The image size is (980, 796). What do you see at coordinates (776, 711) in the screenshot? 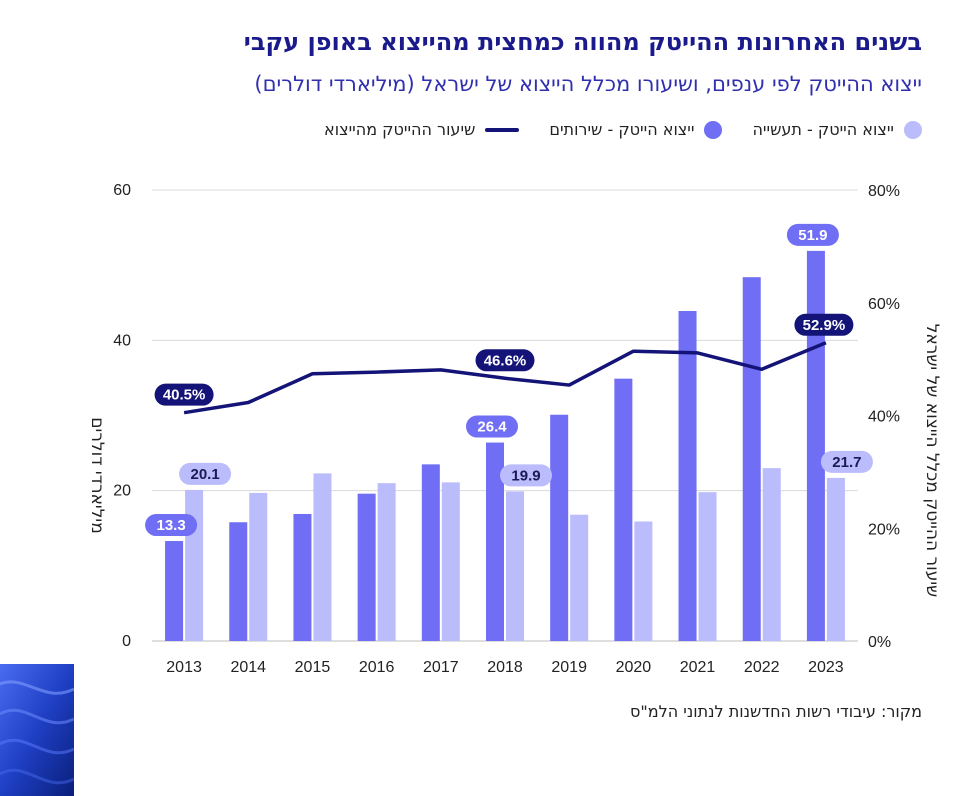
I see `source-note: מקור: עיבודי רשות החדשנות לנתוני הלמ"ס` at bounding box center [776, 711].